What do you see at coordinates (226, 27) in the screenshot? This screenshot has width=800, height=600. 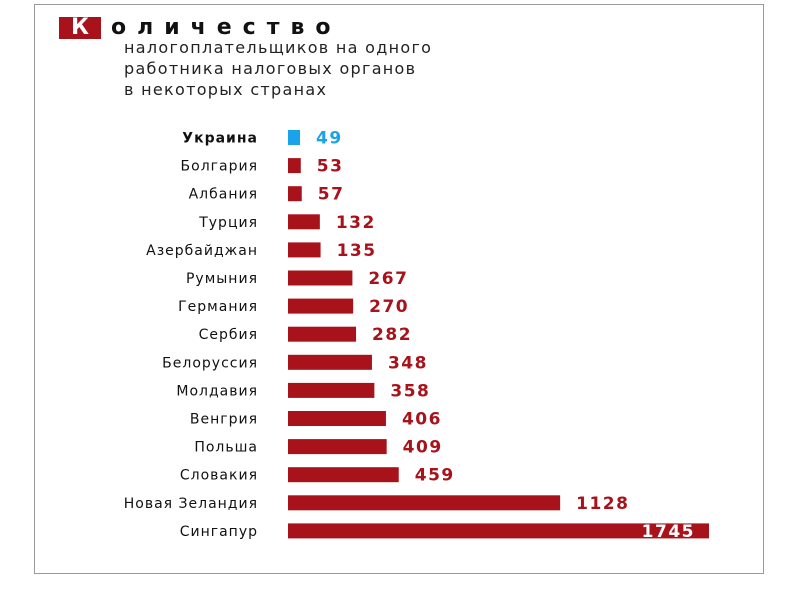 I see `title-word: оличество` at bounding box center [226, 27].